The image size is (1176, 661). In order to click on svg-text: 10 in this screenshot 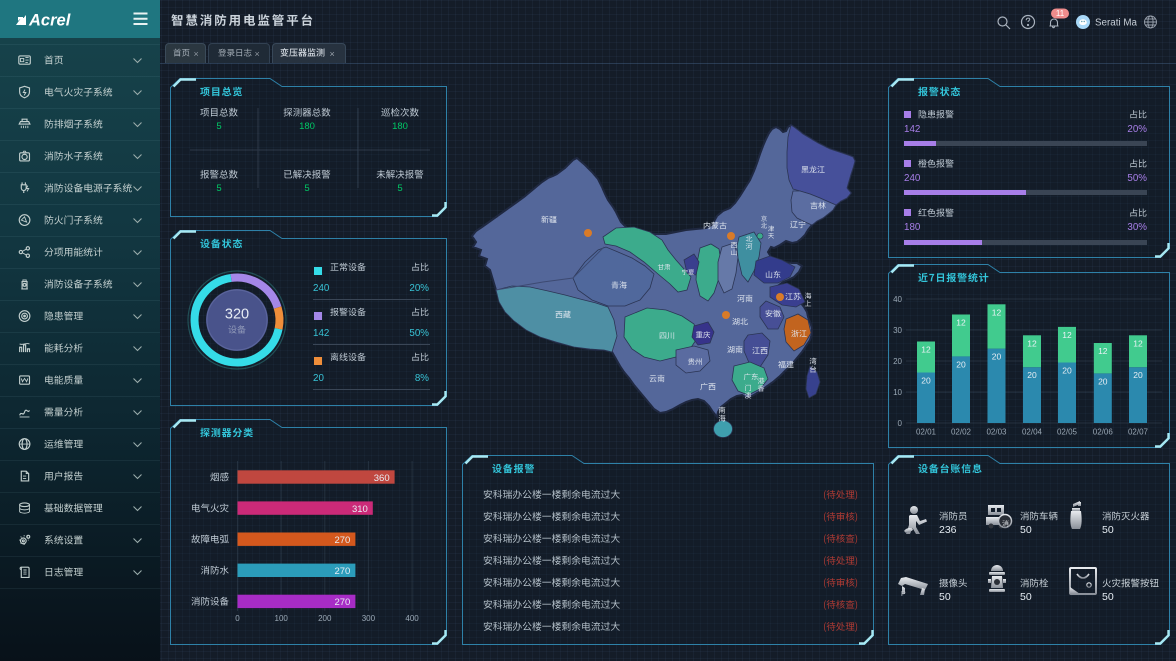, I will do `click(897, 392)`.